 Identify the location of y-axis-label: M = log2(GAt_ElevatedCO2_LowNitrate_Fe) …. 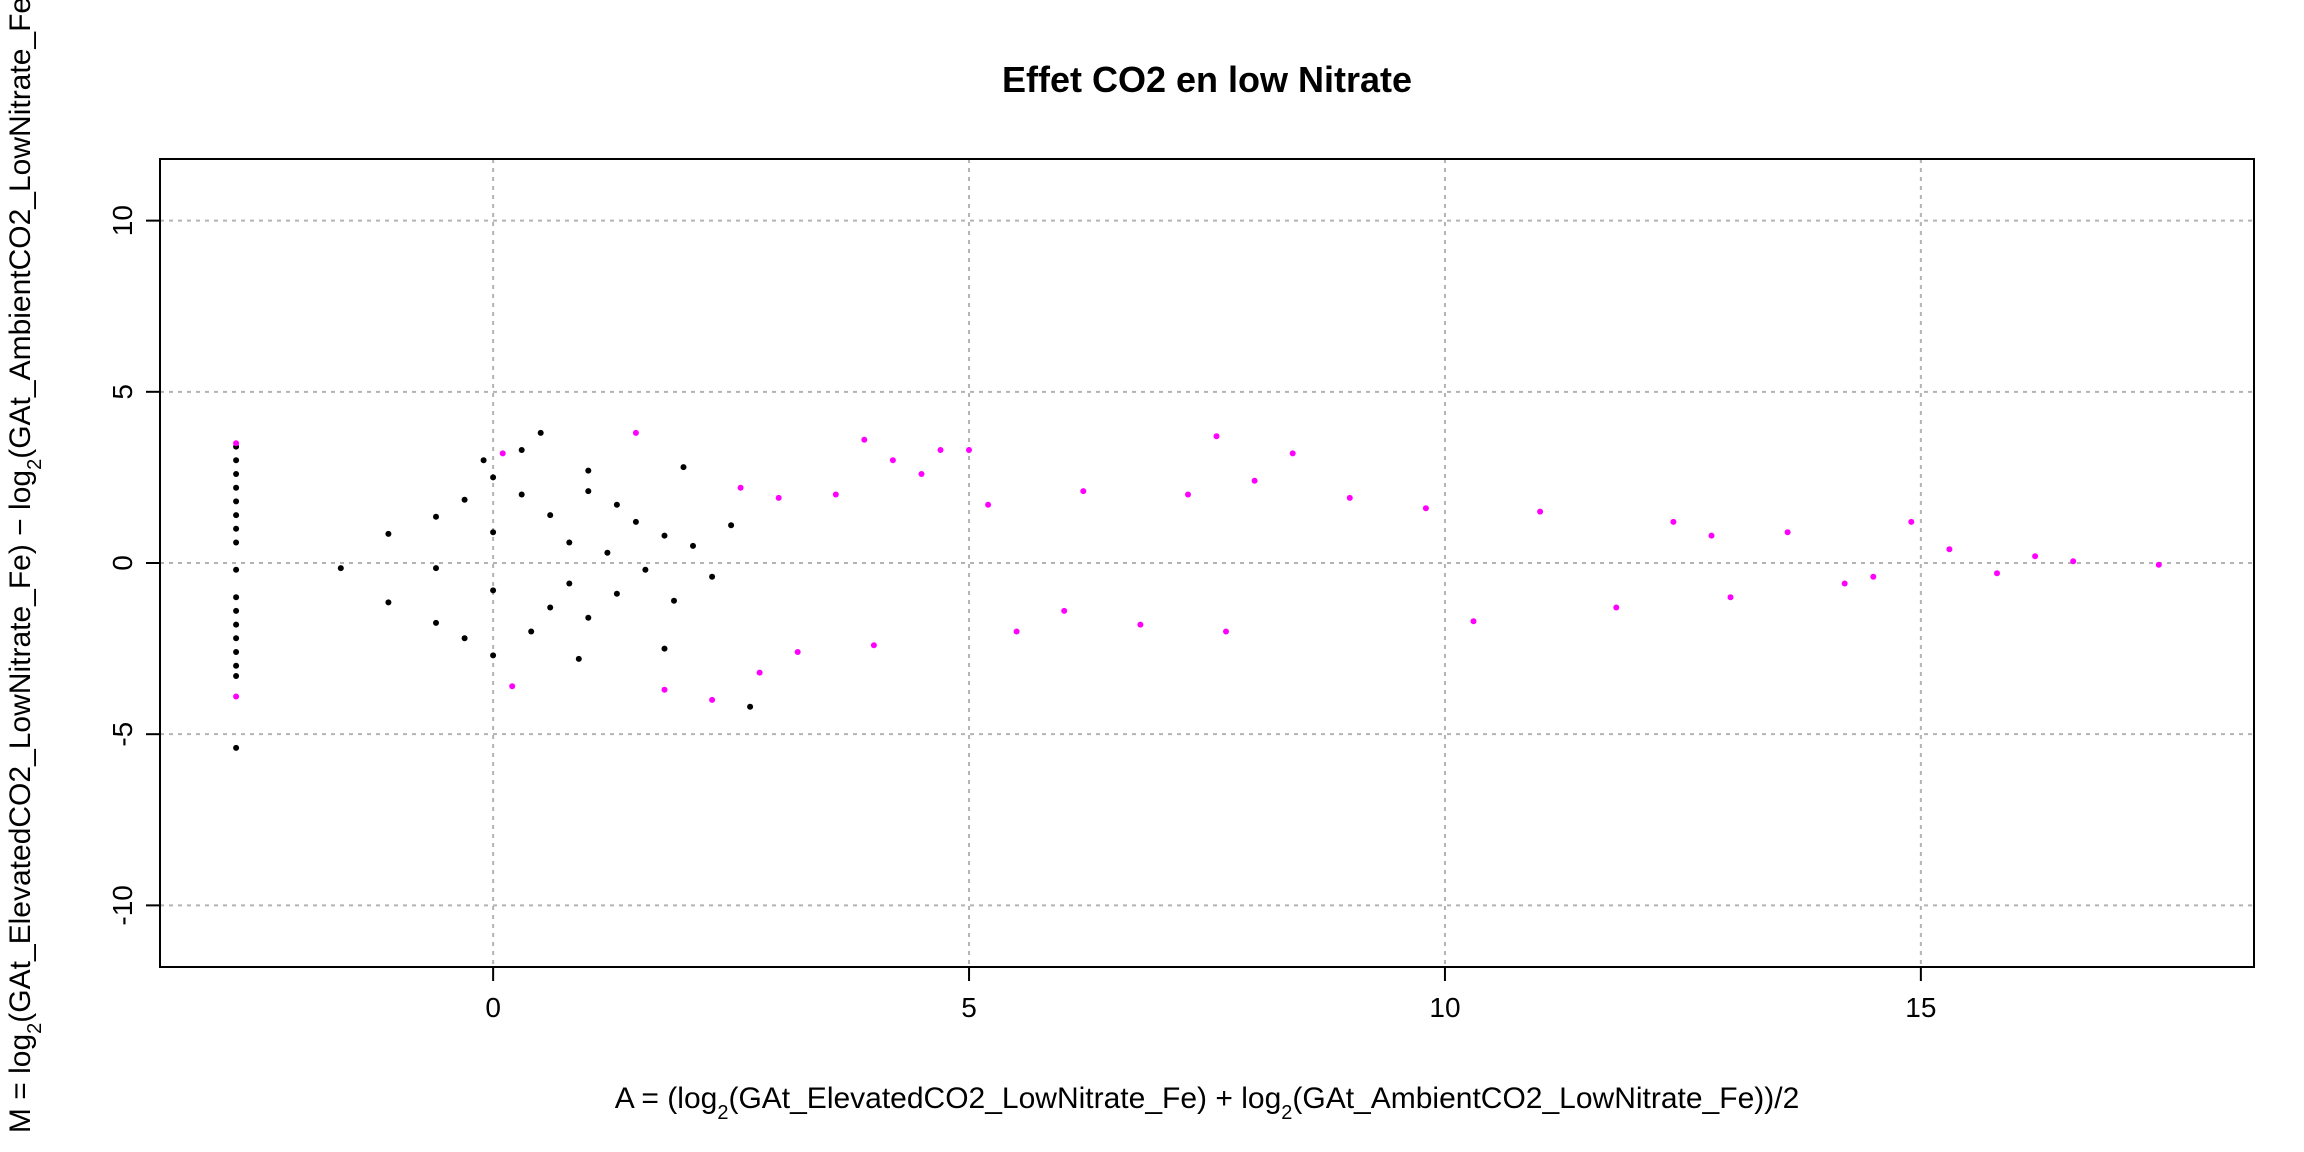
(25, 566).